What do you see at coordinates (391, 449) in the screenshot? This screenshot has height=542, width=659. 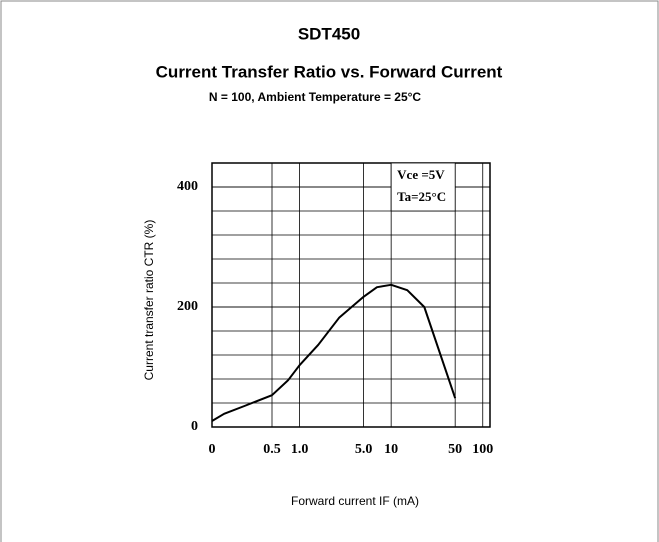 I see `x-tick-label: 10` at bounding box center [391, 449].